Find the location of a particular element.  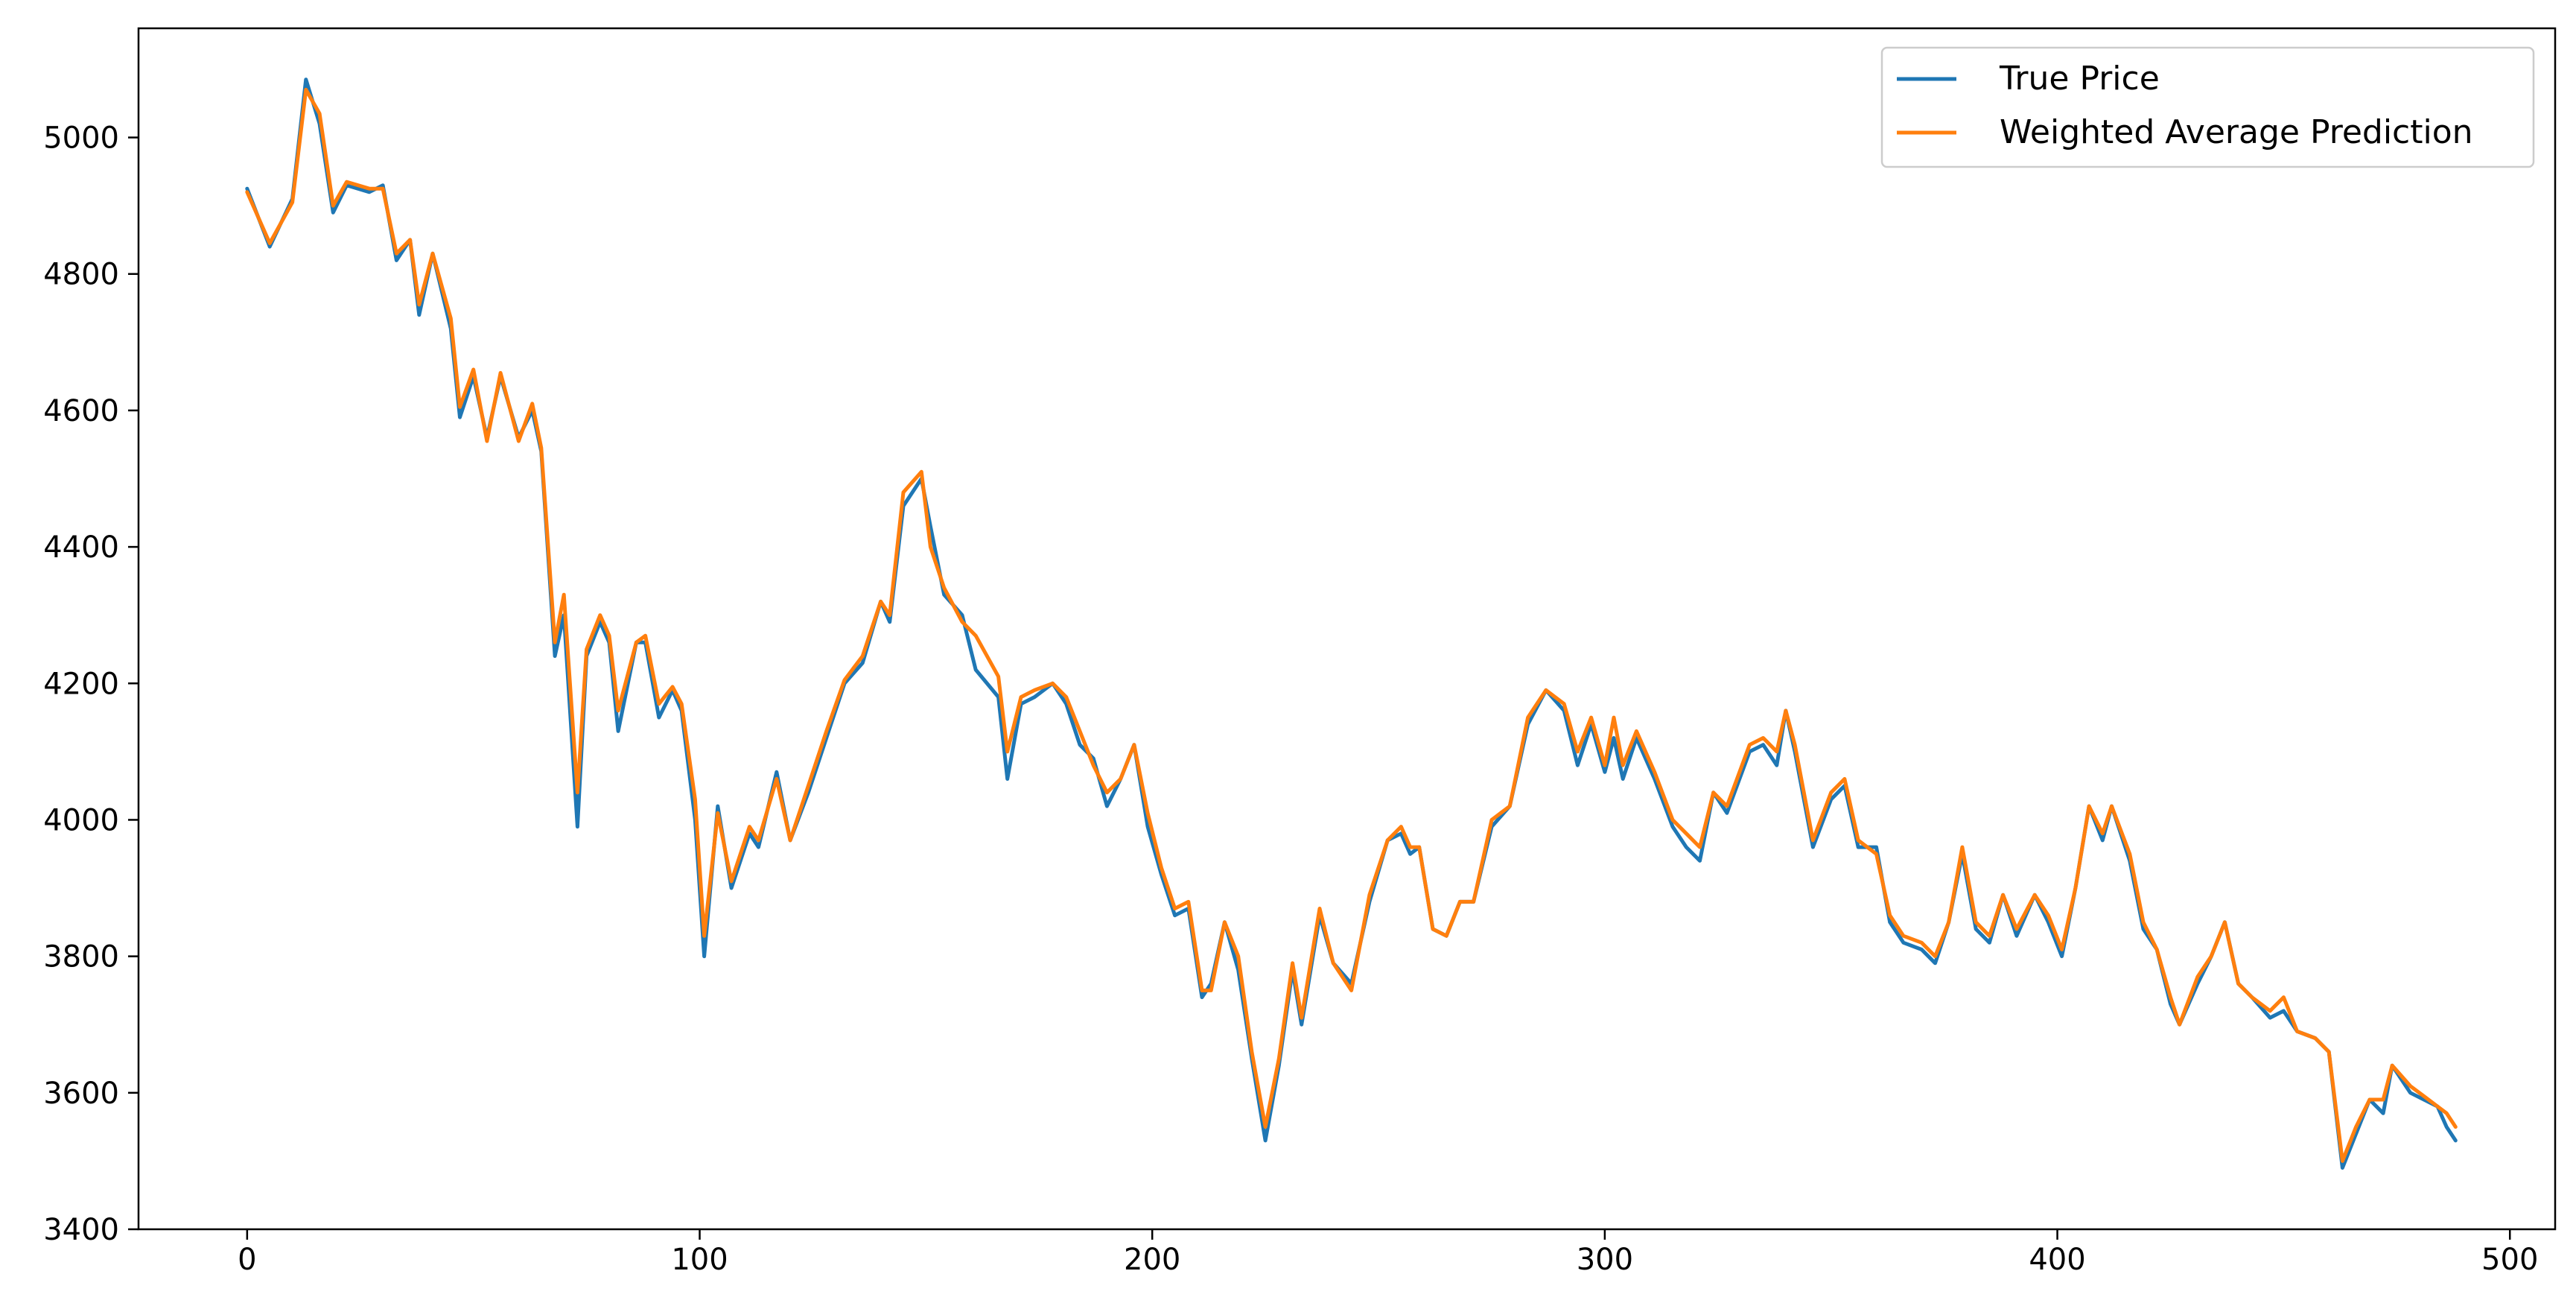

legend-box is located at coordinates (2207, 107).